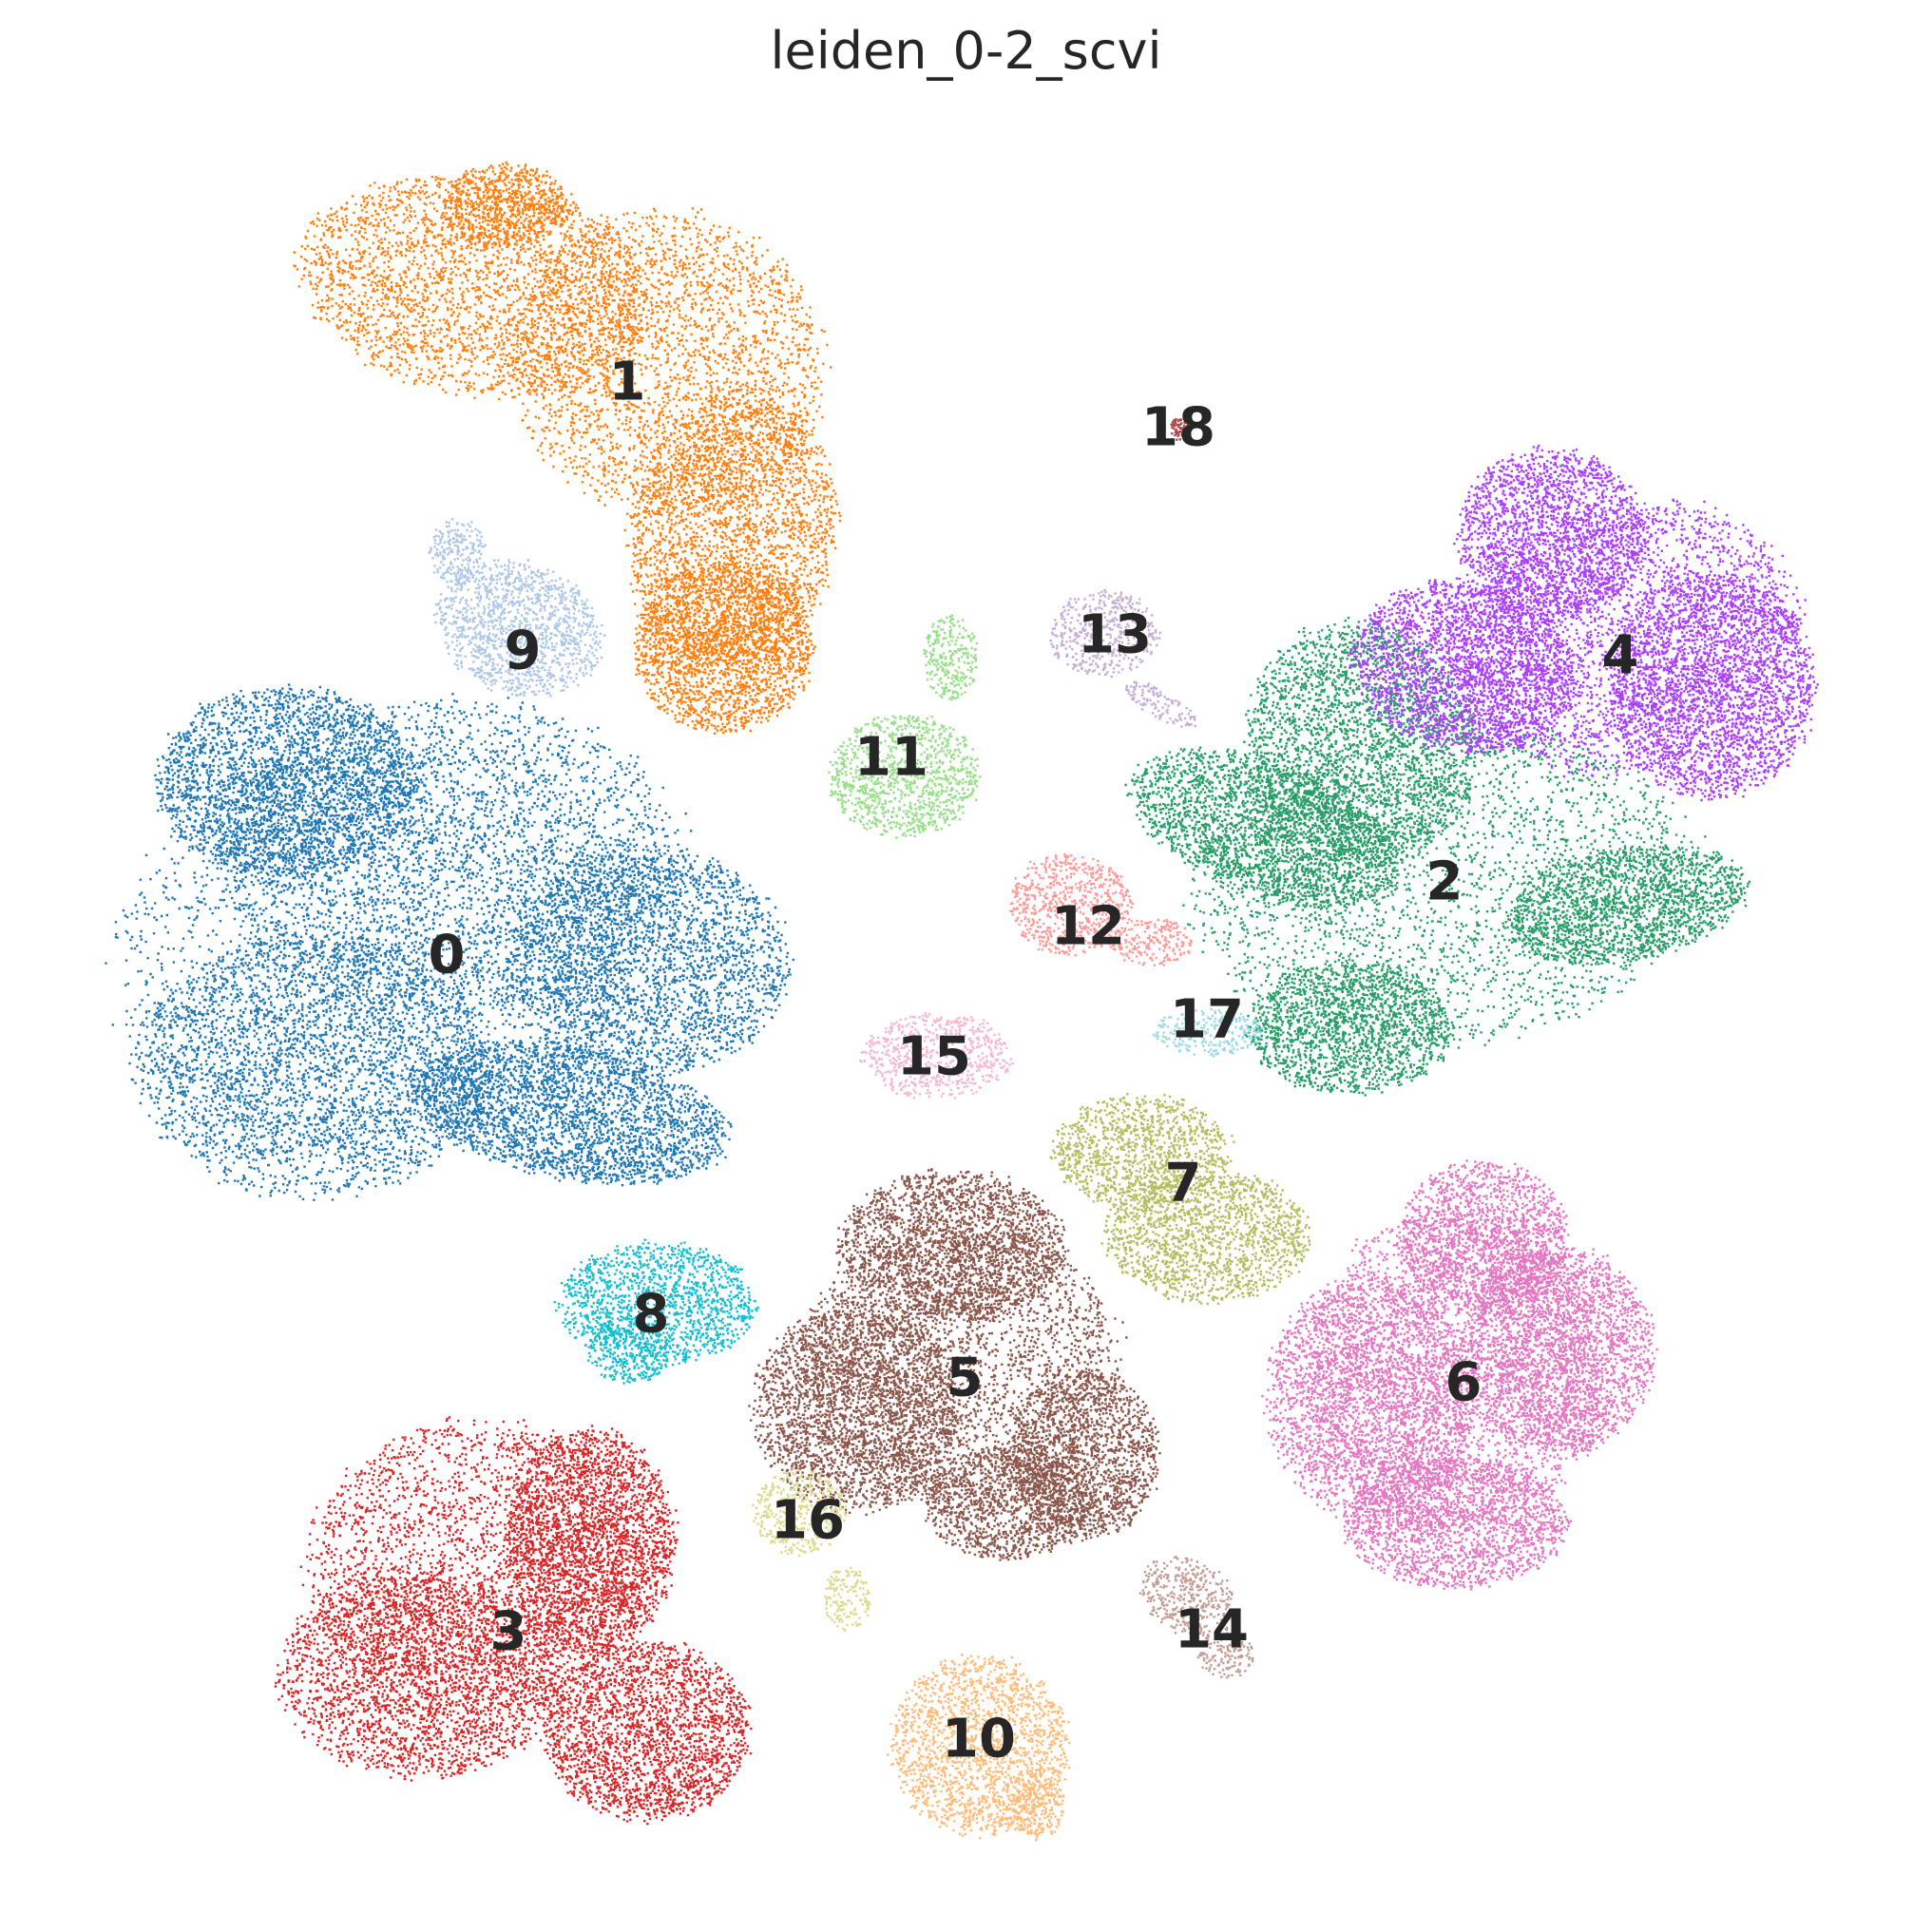 The height and width of the screenshot is (1932, 1932). I want to click on cluster-label-18: 18, so click(1178, 428).